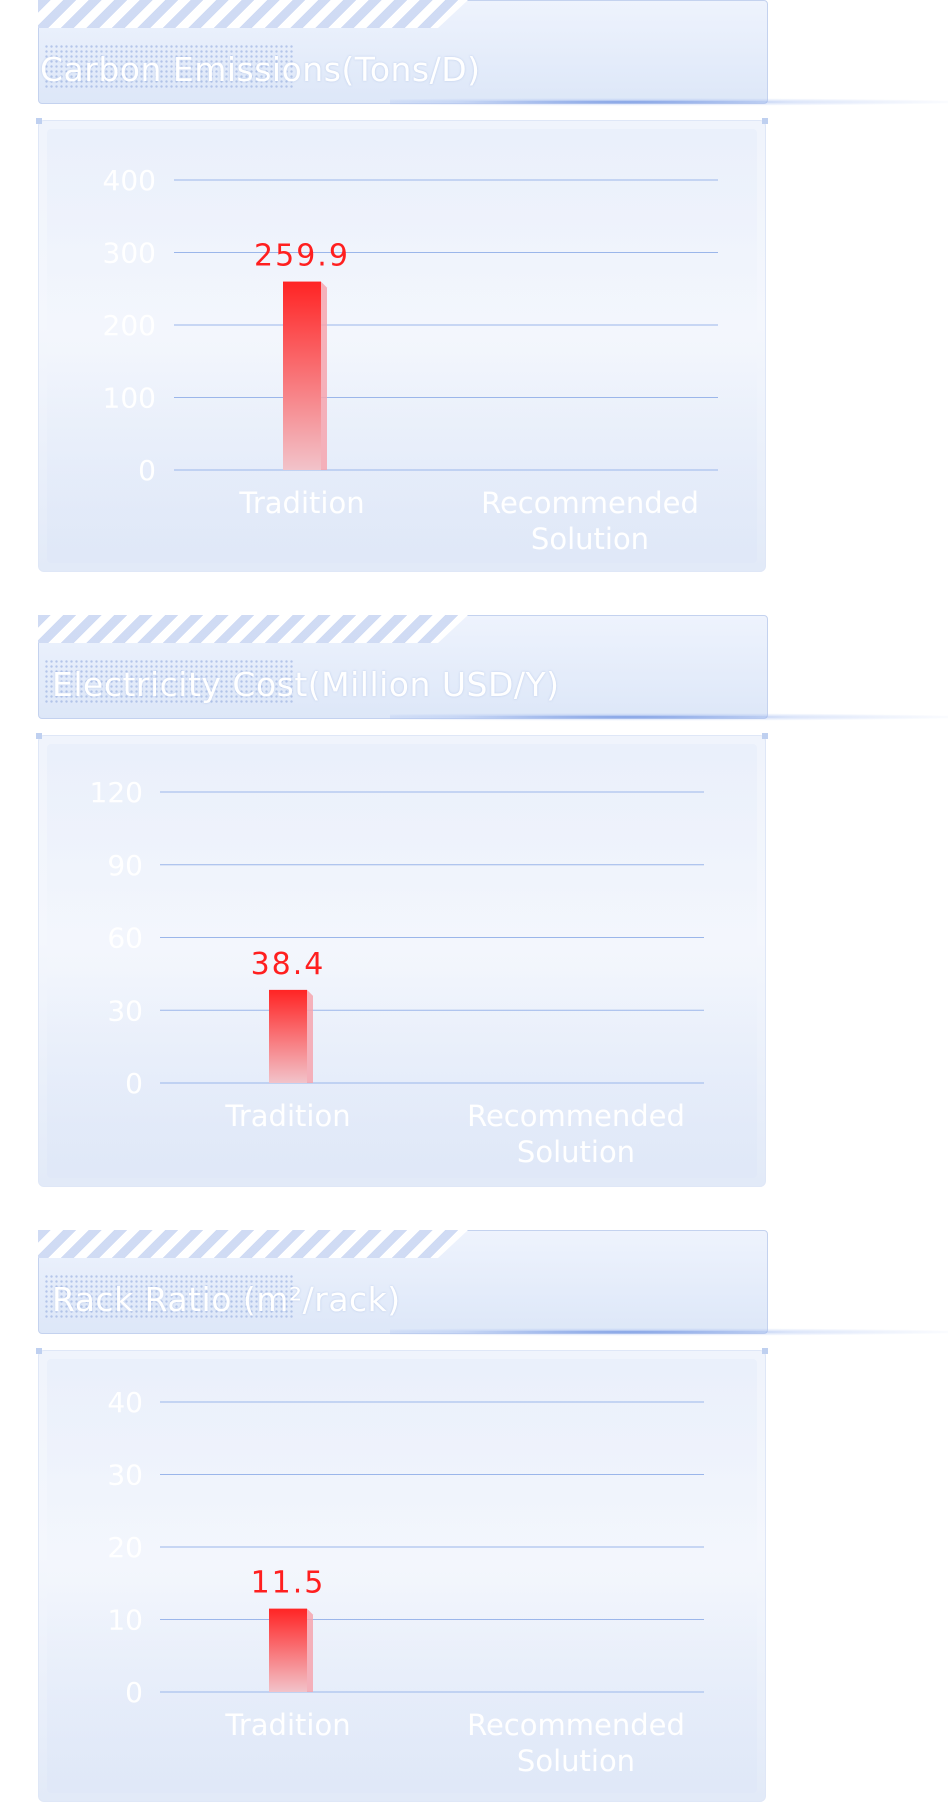  I want to click on y-tick-label: 100, so click(129, 398).